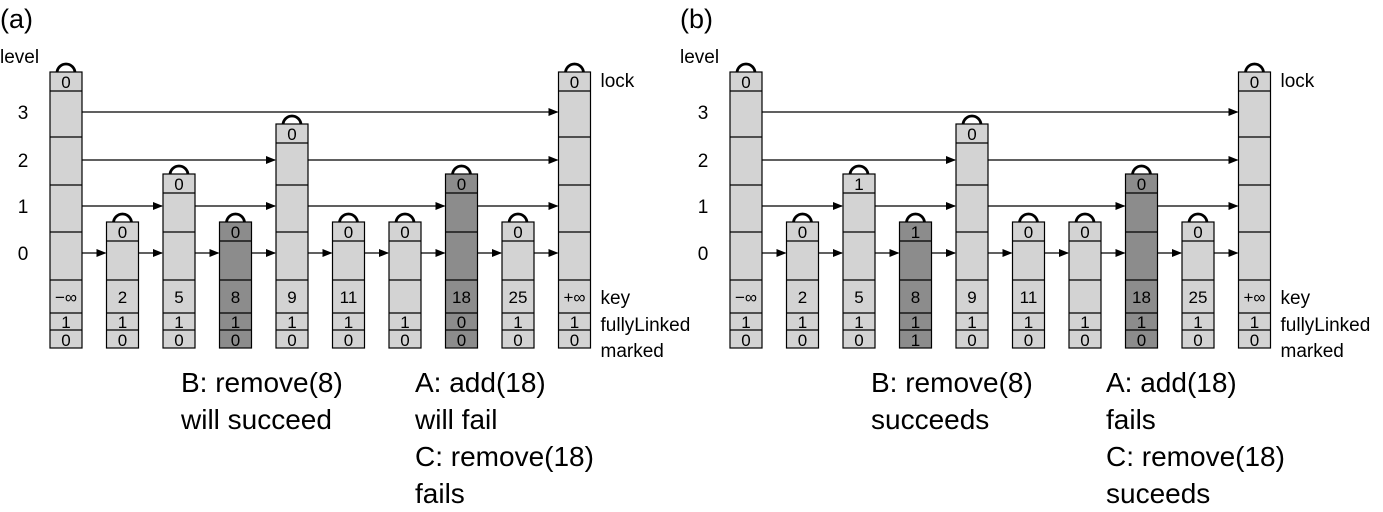  What do you see at coordinates (461, 297) in the screenshot?
I see `key-value: 18` at bounding box center [461, 297].